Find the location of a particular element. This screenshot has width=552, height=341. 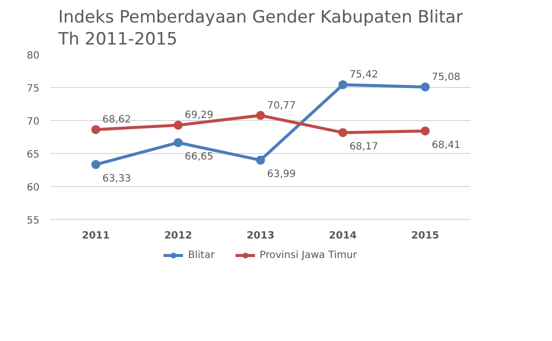

y-tick-label: 75 is located at coordinates (33, 89).